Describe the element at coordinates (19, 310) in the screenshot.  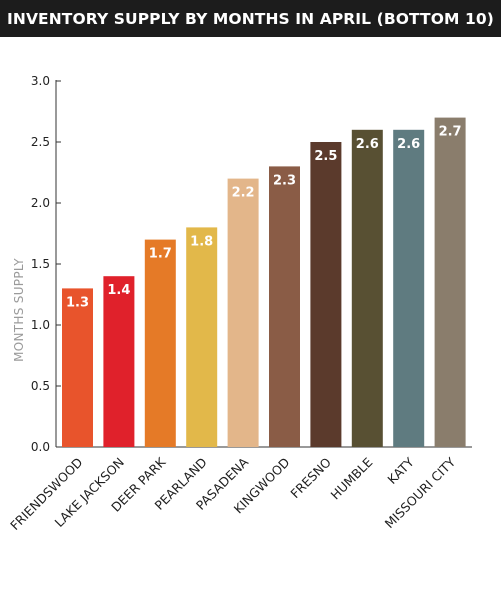
I see `y-axis-title: MONTHS SUPPLY` at that location.